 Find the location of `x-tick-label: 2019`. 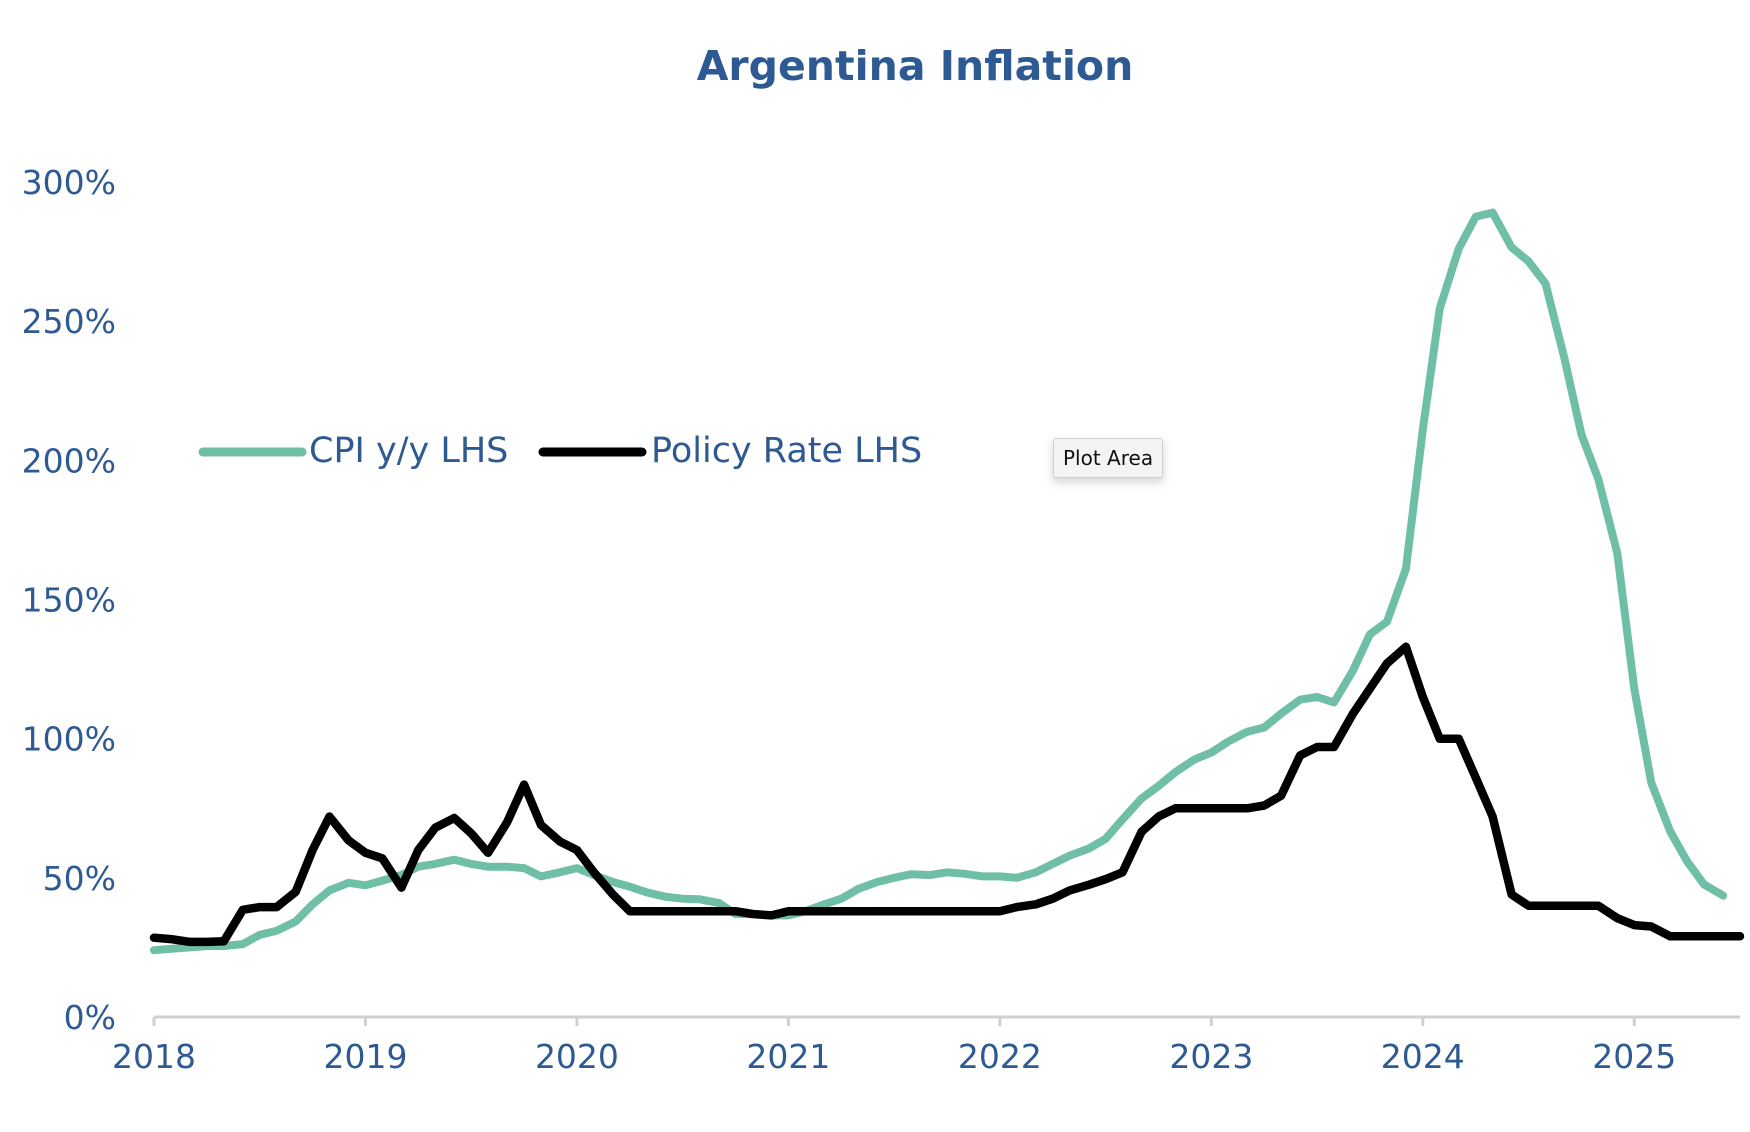

x-tick-label: 2019 is located at coordinates (365, 1056).